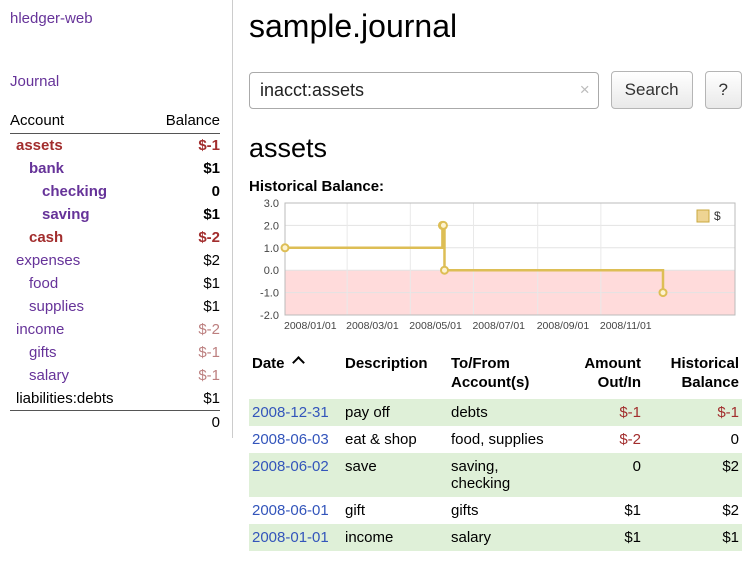  I want to click on register-cell-amount: $1, so click(632, 537).